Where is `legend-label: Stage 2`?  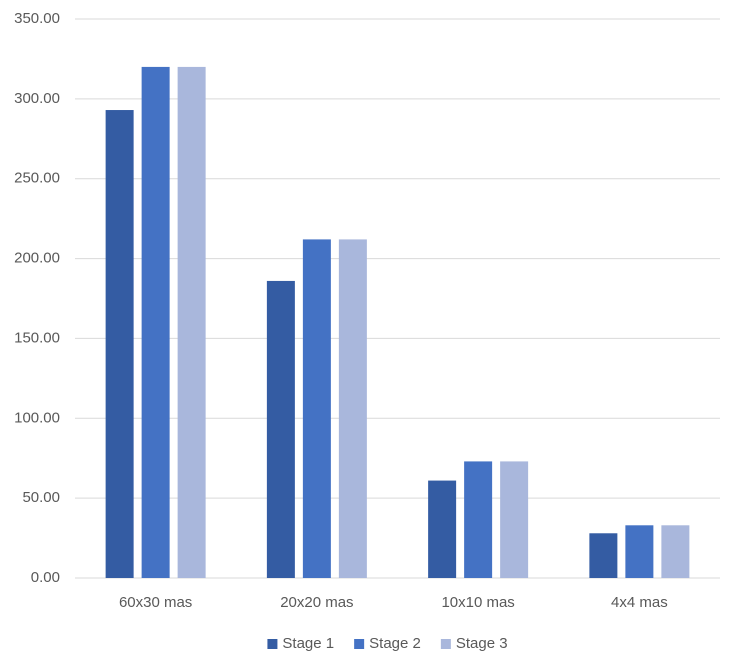 legend-label: Stage 2 is located at coordinates (395, 643).